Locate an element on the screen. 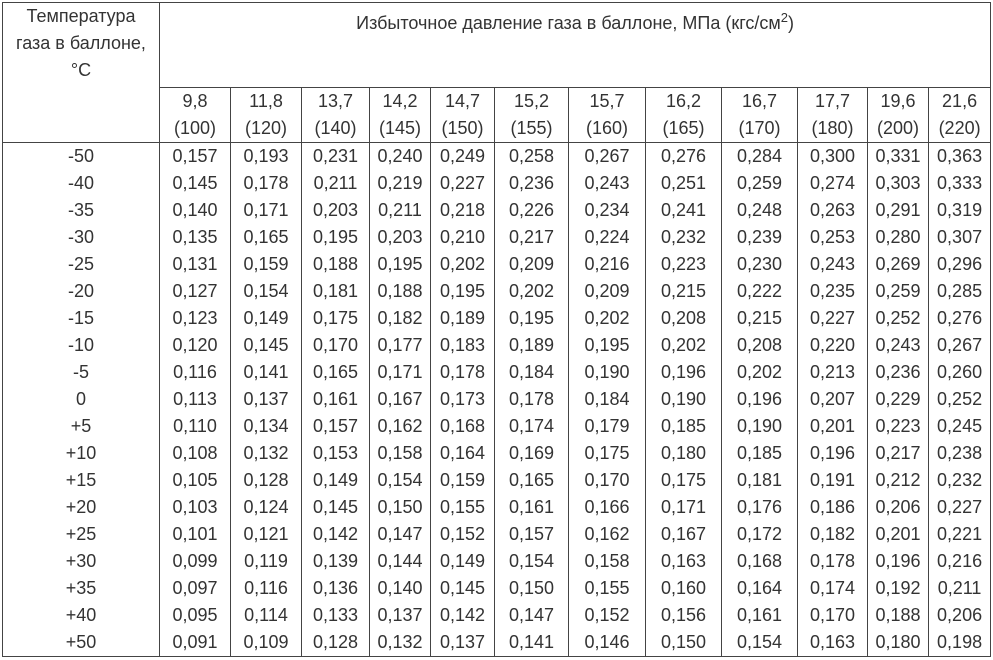 The height and width of the screenshot is (660, 993). column-header: 15,7 (160) is located at coordinates (607, 115).